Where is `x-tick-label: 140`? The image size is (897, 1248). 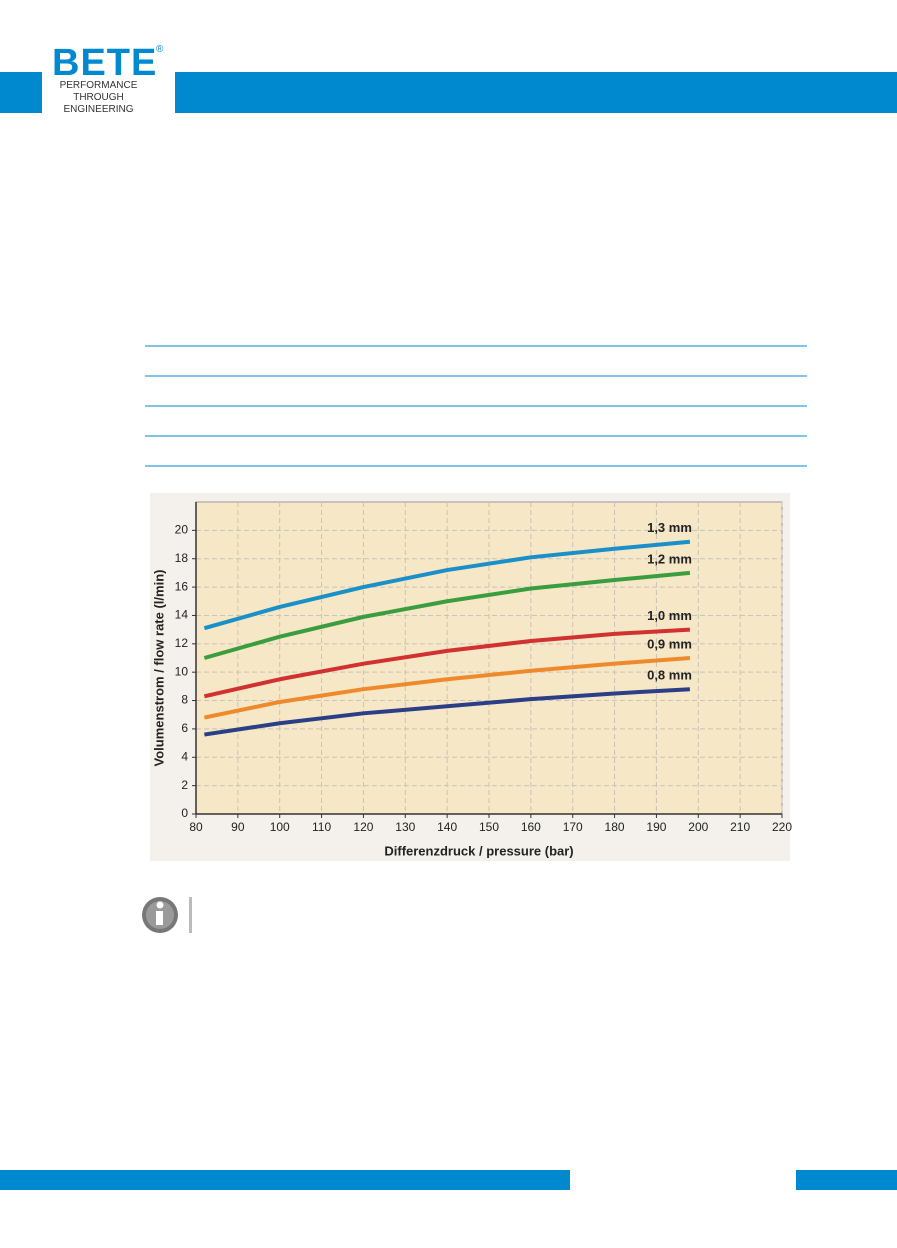 x-tick-label: 140 is located at coordinates (447, 827).